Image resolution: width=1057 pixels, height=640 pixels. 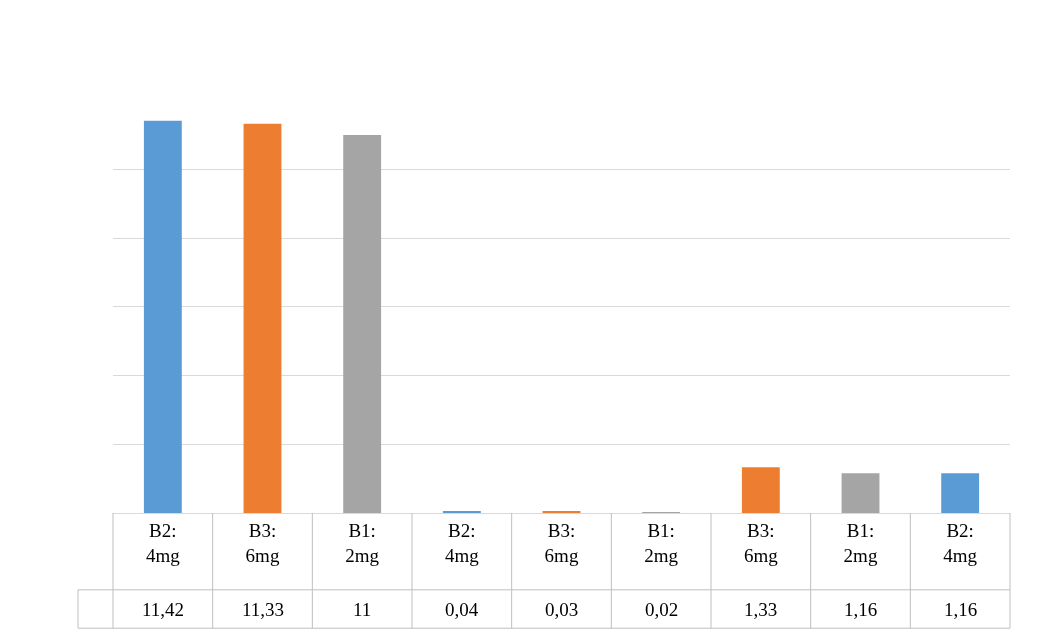 I want to click on data-label: 1,33, so click(x=761, y=609).